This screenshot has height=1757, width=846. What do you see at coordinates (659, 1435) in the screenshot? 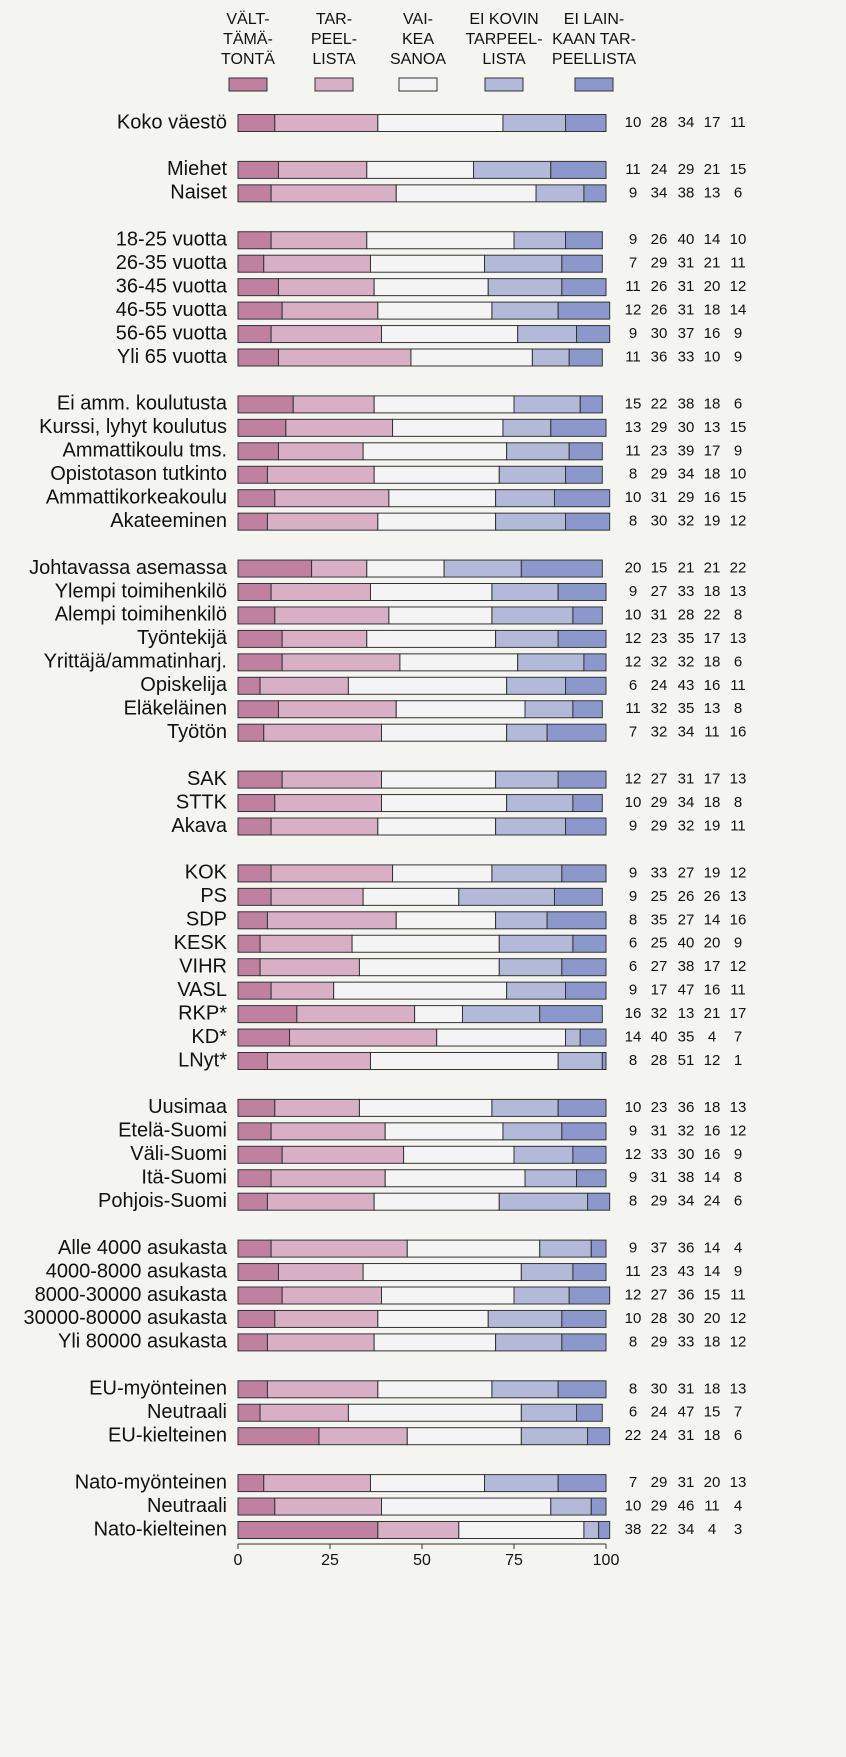
I see `value-label: 24` at bounding box center [659, 1435].